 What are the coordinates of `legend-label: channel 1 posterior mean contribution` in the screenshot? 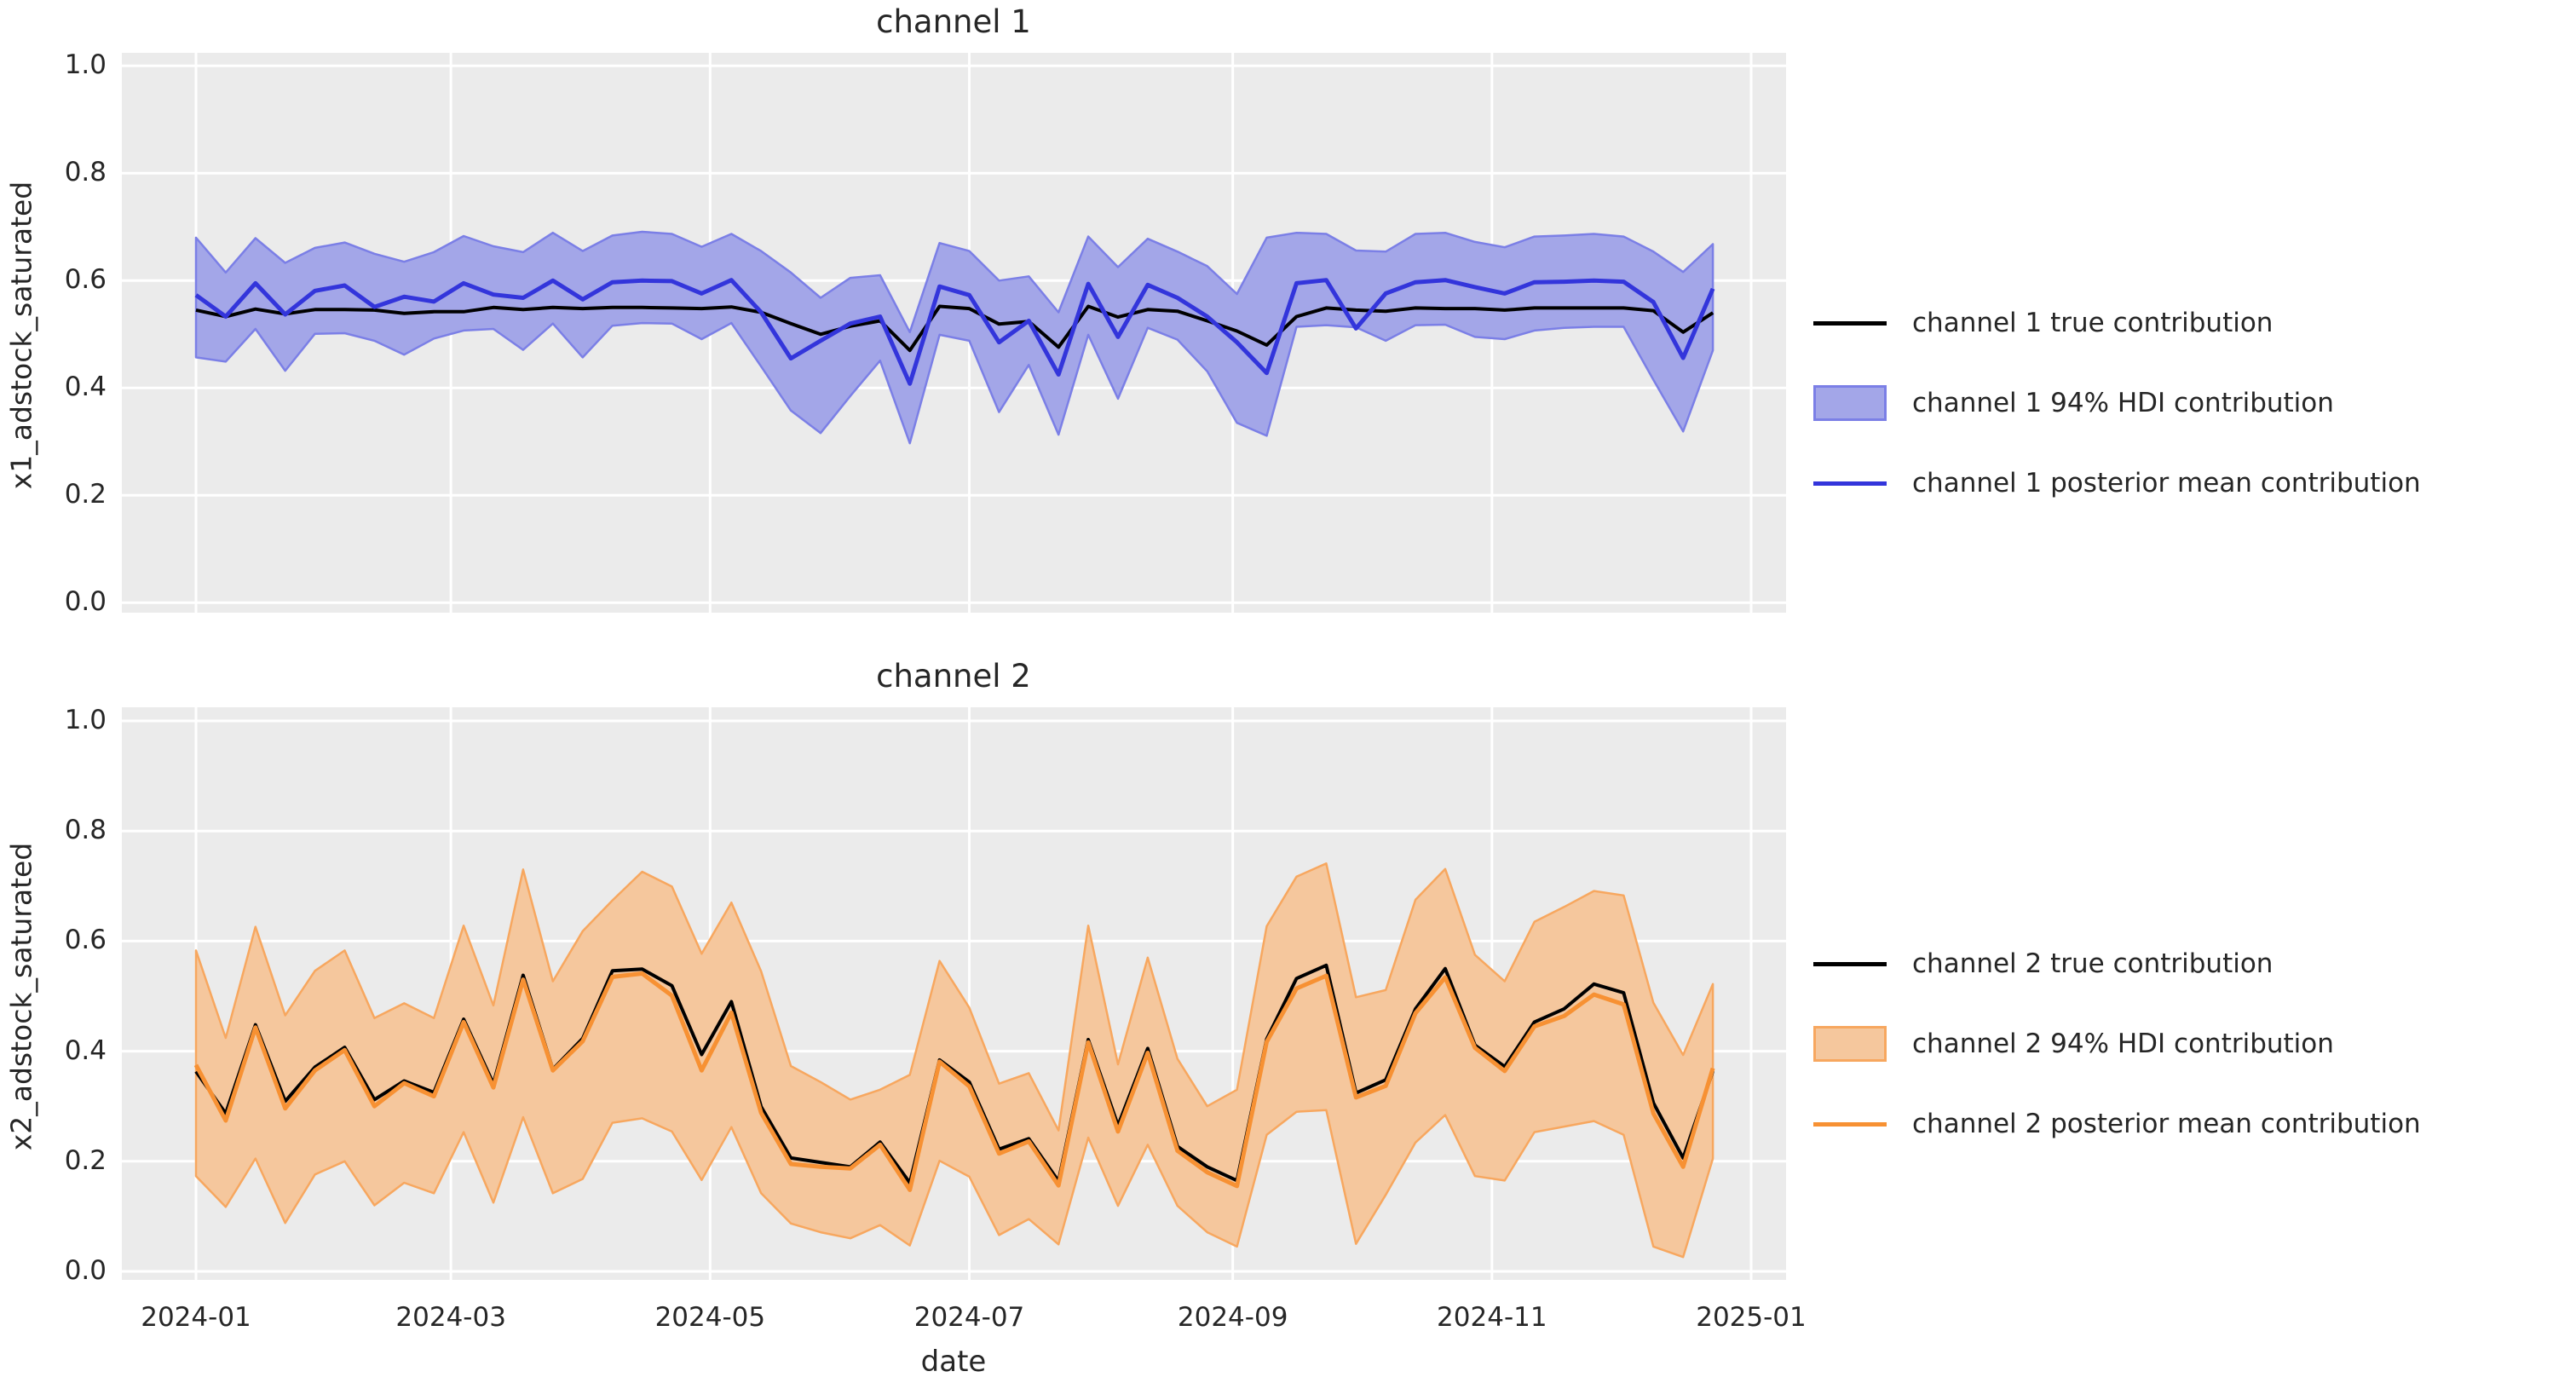 It's located at (2166, 483).